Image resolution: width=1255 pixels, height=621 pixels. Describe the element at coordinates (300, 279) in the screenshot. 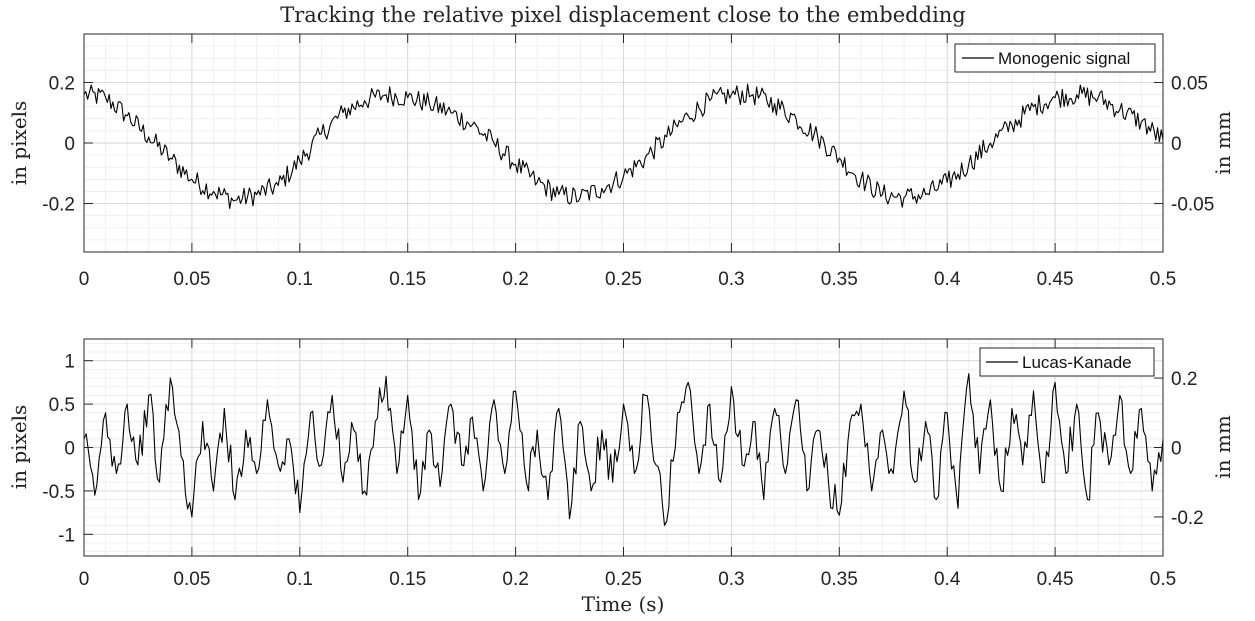

I see `top-x-tick-label: 0.1` at that location.